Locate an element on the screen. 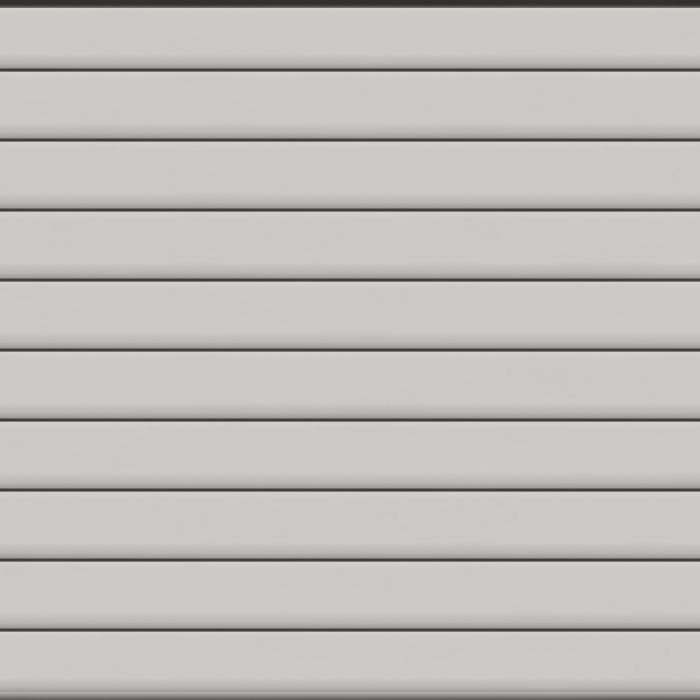 The height and width of the screenshot is (700, 700). top-shadow-band is located at coordinates (350, 4).